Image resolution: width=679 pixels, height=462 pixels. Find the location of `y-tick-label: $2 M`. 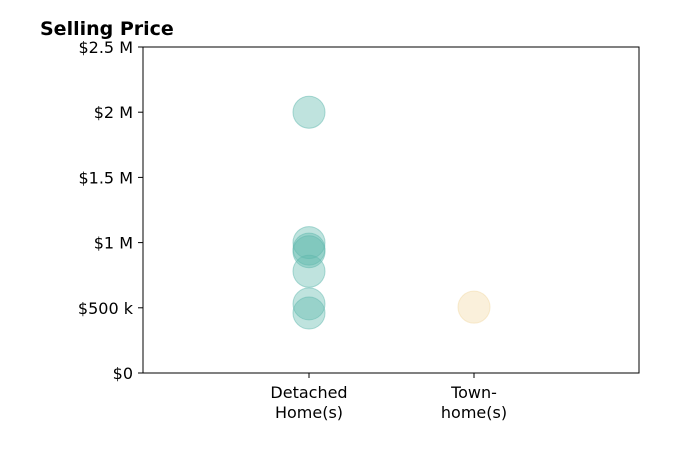

y-tick-label: $2 M is located at coordinates (113, 112).